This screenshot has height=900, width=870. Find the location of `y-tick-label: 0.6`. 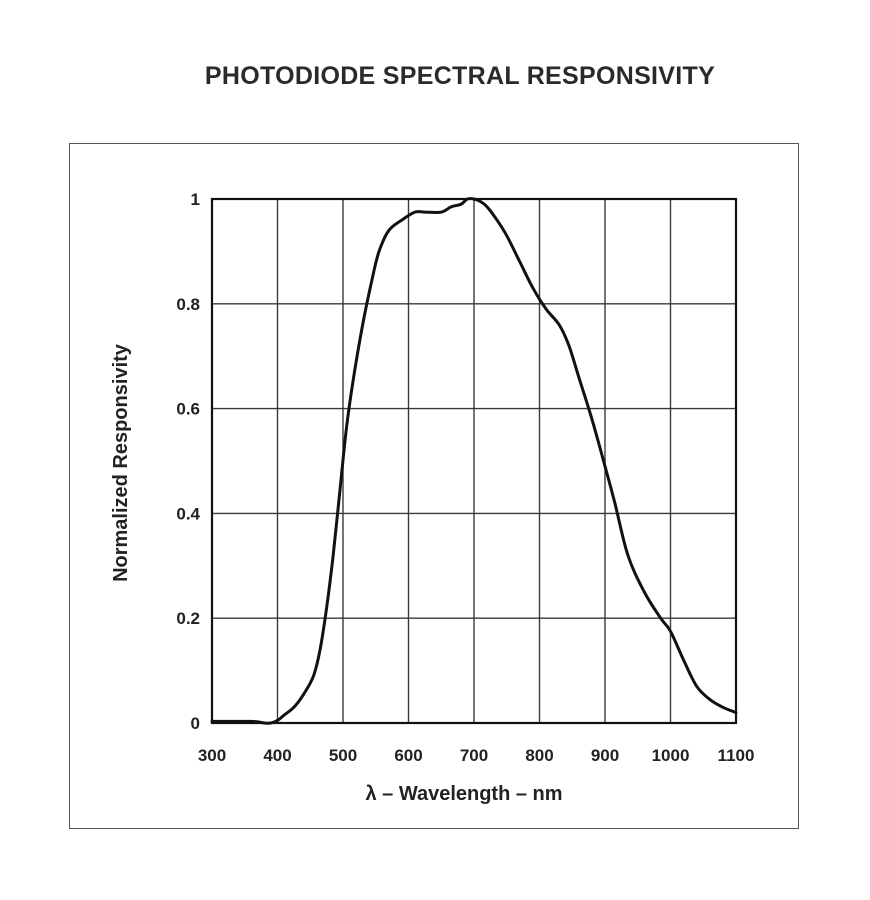

y-tick-label: 0.6 is located at coordinates (188, 409).